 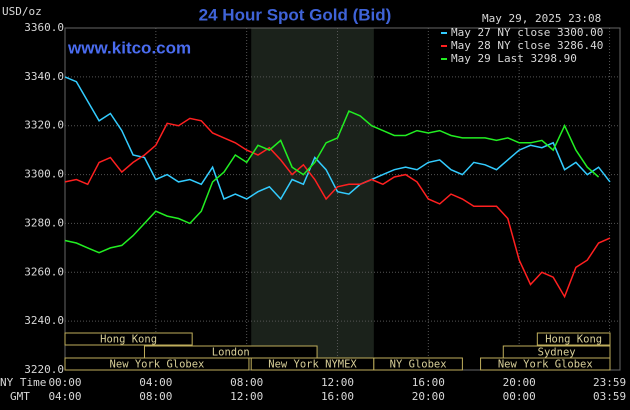 I want to click on legend-label: May 28 NY close 3286.40, so click(x=527, y=45).